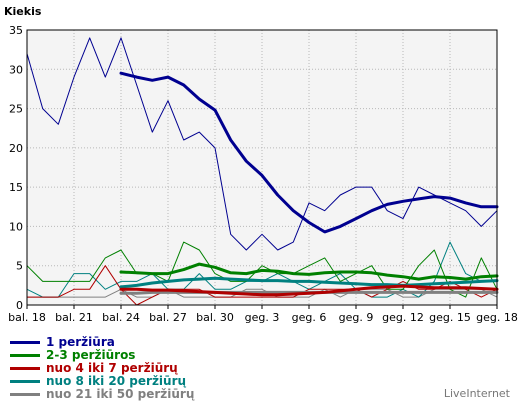 The width and height of the screenshot is (520, 405). I want to click on y-tick-label: 15, so click(16, 187).